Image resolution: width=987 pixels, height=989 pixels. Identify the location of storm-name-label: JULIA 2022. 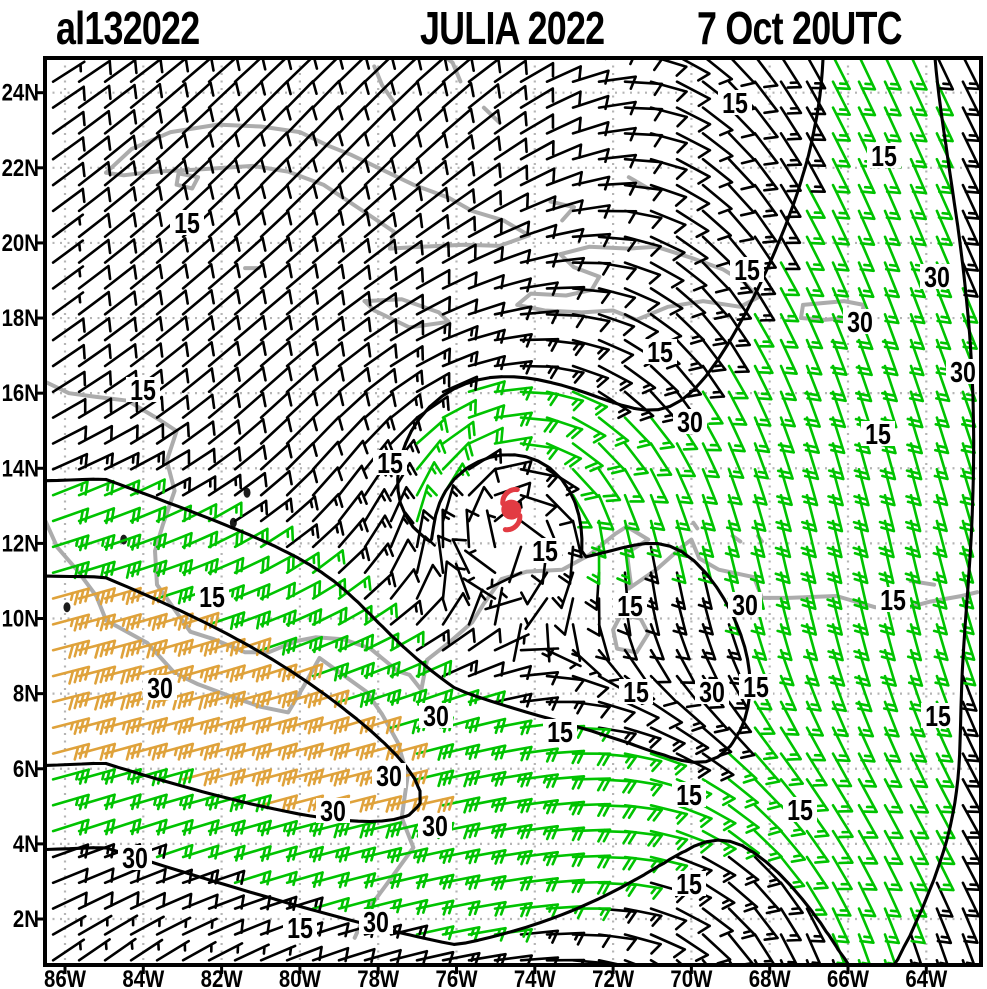
(512, 28).